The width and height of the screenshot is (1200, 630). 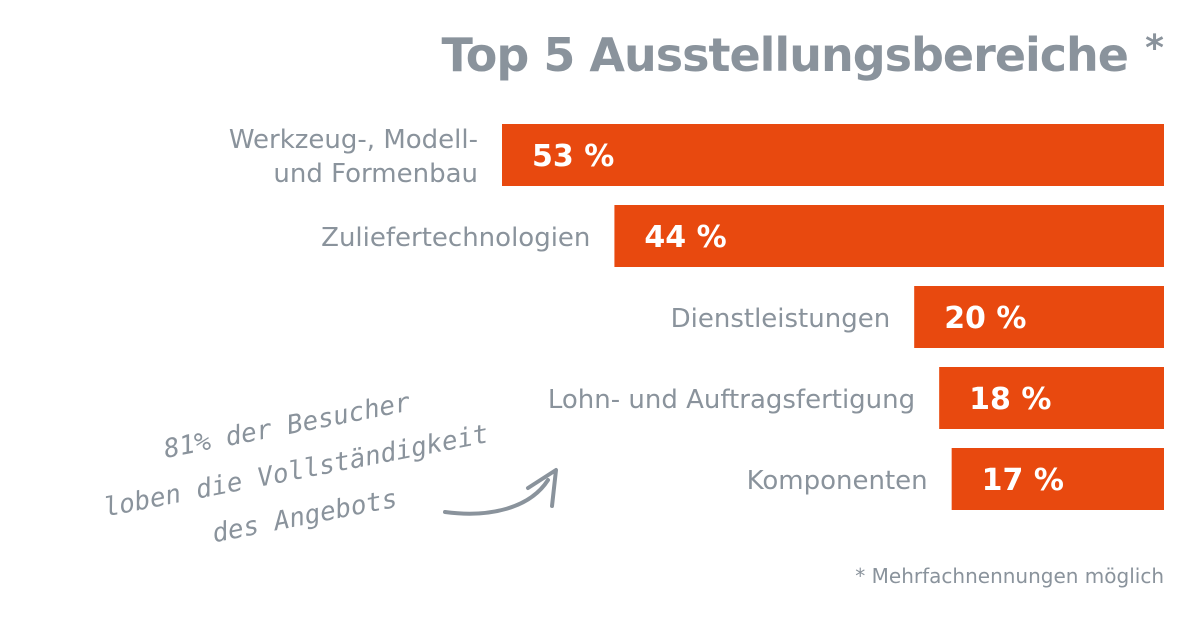 What do you see at coordinates (731, 400) in the screenshot?
I see `category-label-4-line-1: Lohn- und Auftragsfertigung` at bounding box center [731, 400].